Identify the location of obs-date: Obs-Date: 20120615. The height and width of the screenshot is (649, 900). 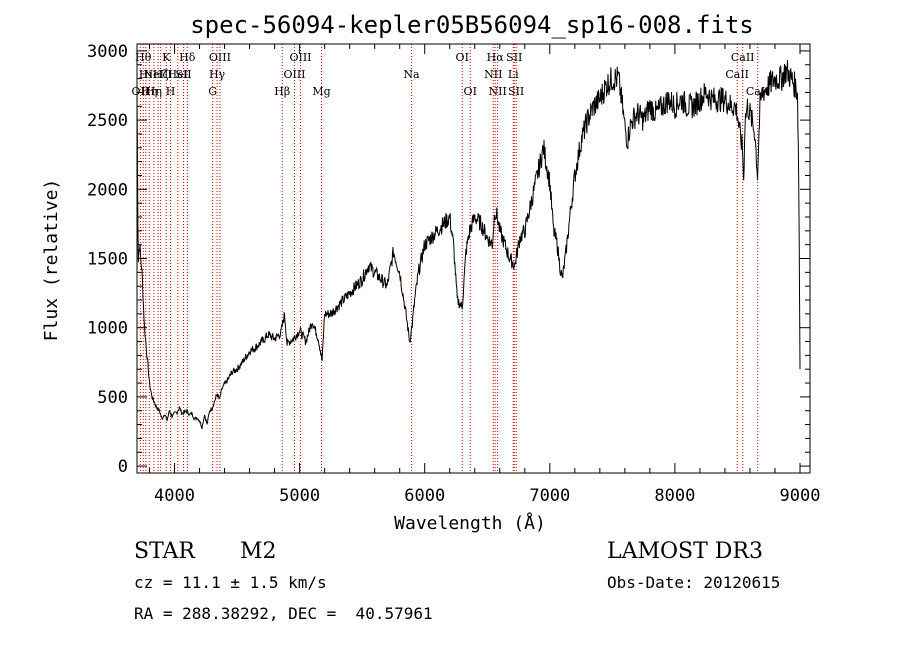
(694, 582).